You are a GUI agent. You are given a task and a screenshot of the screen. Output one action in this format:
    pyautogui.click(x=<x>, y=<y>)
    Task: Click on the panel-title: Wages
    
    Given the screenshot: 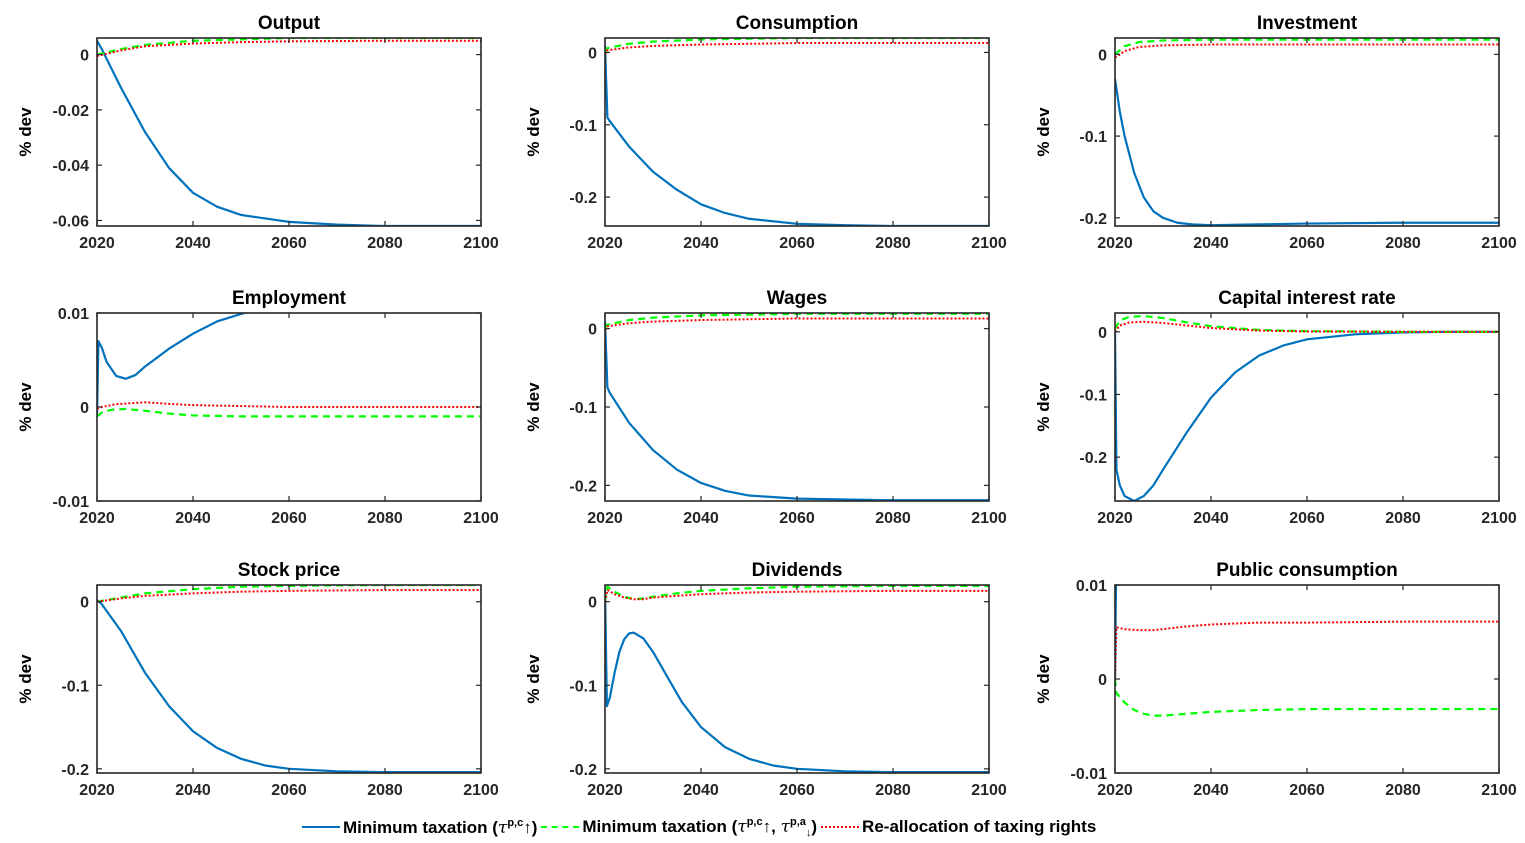 What is the action you would take?
    pyautogui.click(x=797, y=298)
    